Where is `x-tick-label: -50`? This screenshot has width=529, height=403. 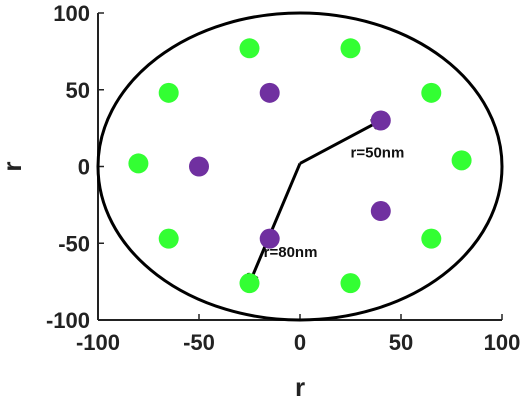
x-tick-label: -50 is located at coordinates (199, 342).